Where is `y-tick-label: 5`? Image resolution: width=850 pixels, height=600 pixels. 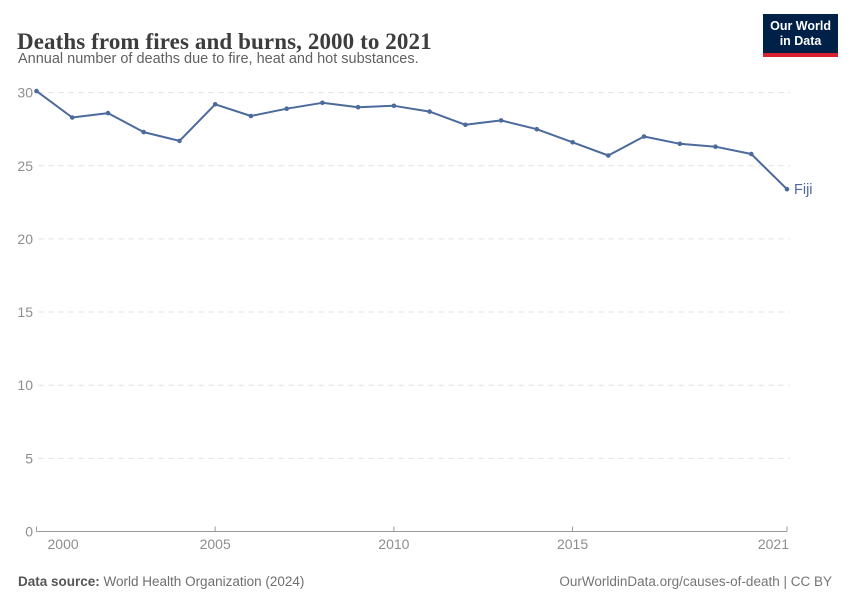 y-tick-label: 5 is located at coordinates (29, 458).